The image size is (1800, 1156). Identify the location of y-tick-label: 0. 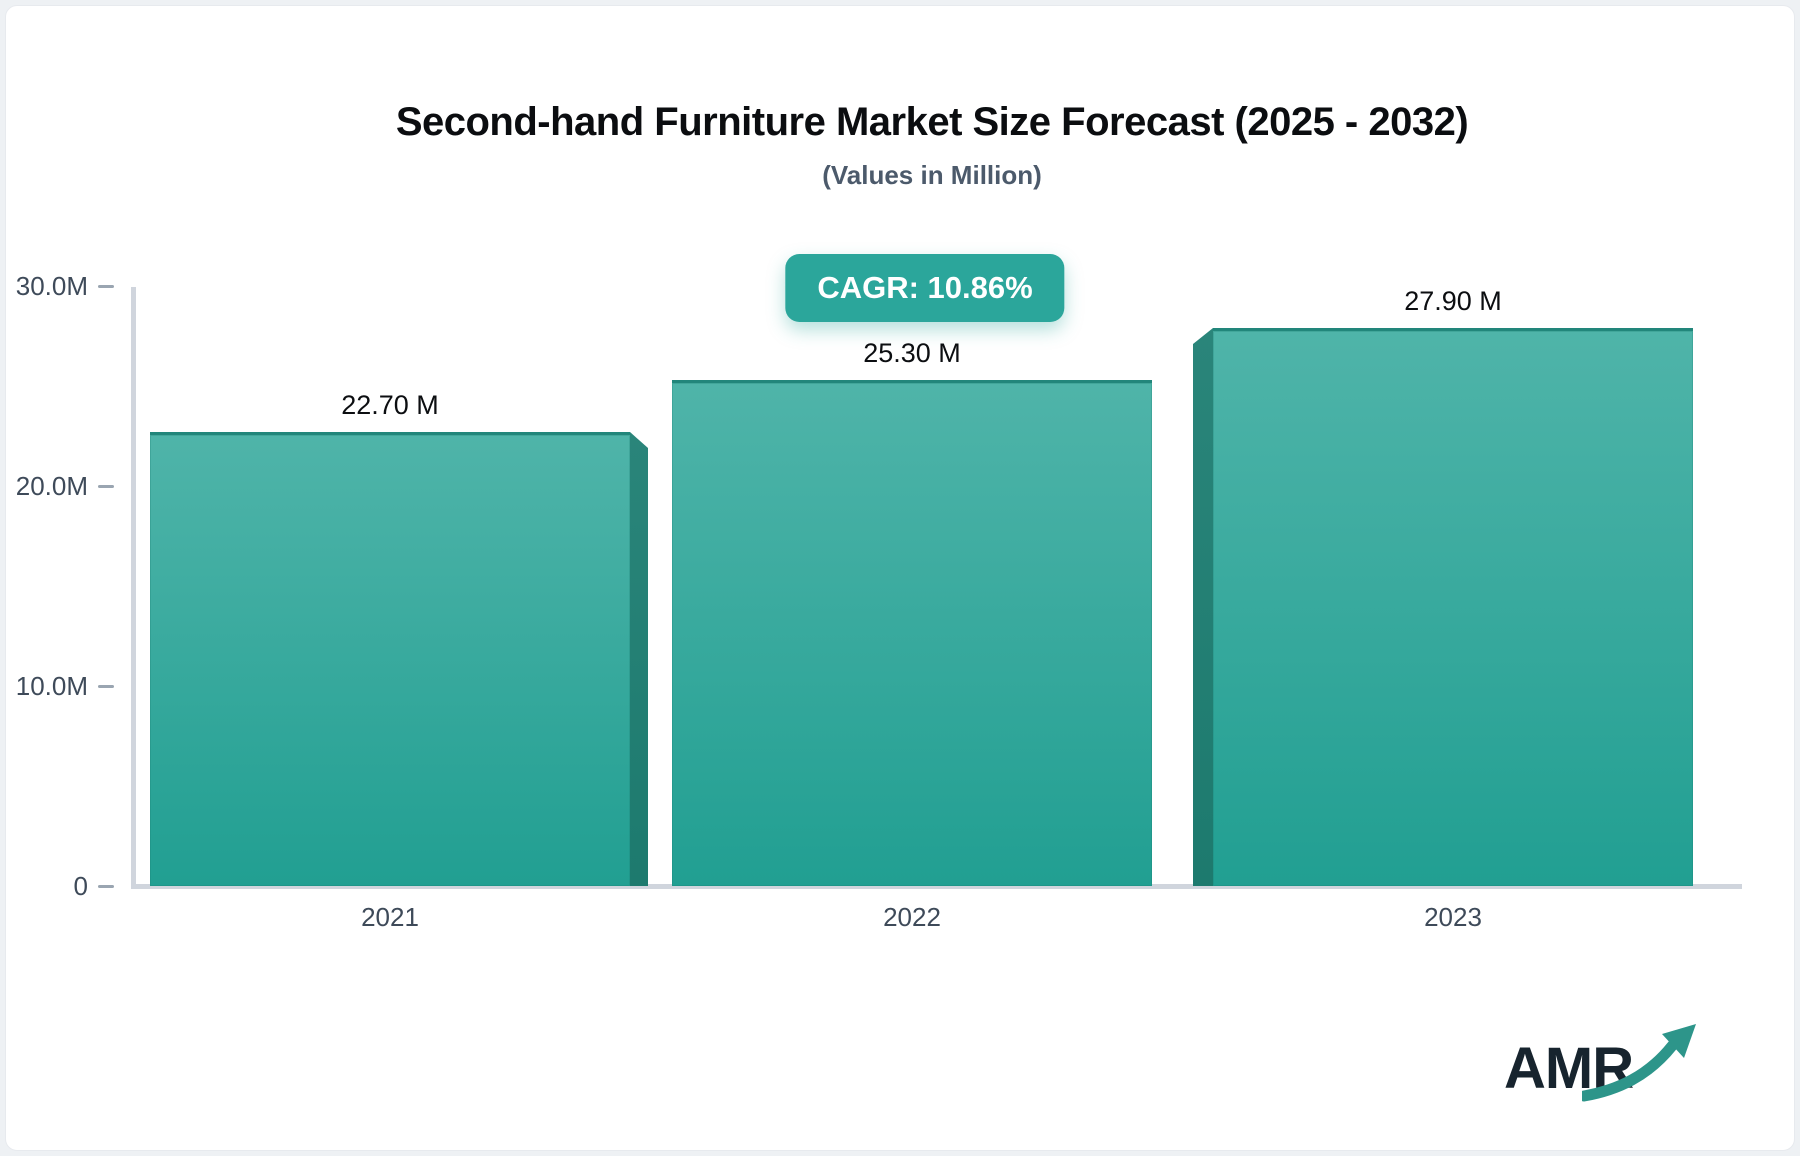
(80, 886).